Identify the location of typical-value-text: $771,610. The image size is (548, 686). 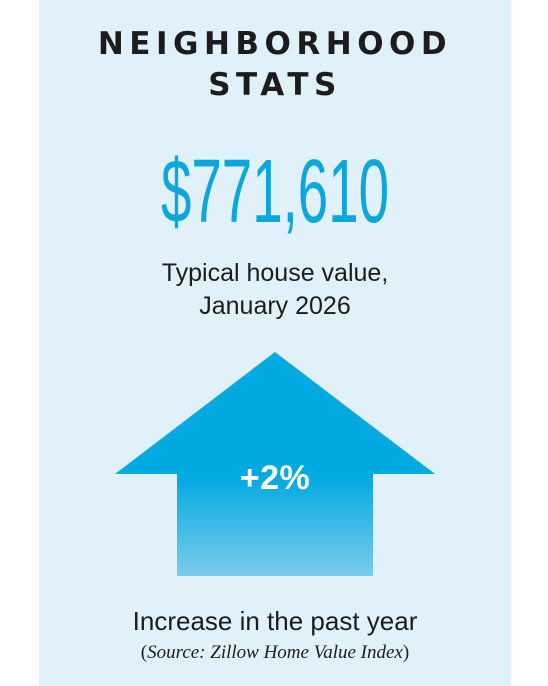
(275, 192).